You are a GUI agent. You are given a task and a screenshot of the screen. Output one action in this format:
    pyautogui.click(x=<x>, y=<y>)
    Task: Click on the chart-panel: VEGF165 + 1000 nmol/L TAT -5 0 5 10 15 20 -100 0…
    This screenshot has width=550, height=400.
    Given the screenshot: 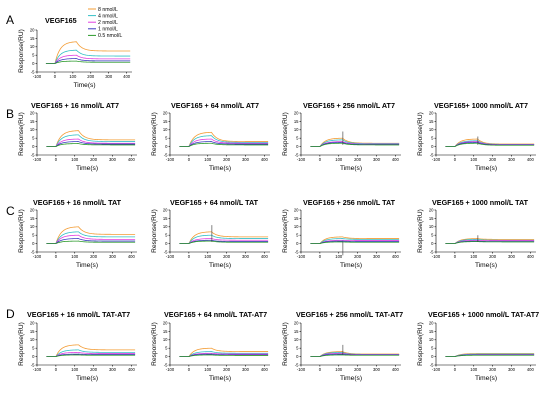 What is the action you would take?
    pyautogui.click(x=476, y=233)
    